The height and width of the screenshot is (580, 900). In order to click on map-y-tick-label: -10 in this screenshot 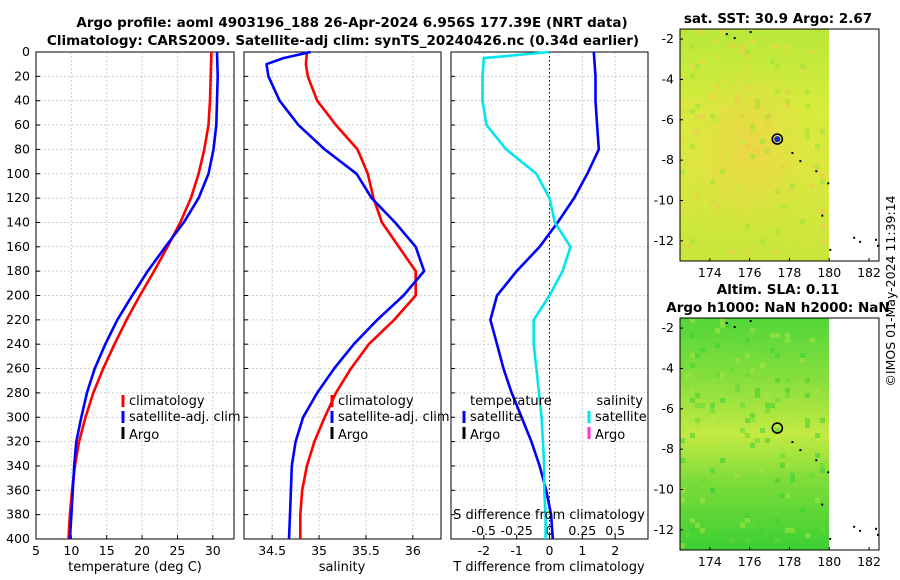, I will do `click(664, 488)`.